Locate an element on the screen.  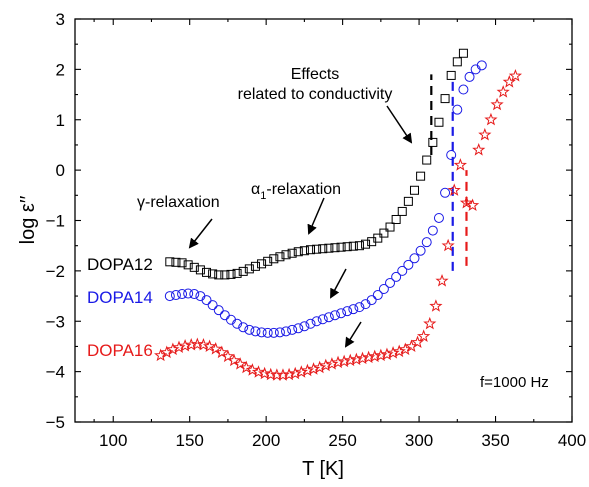
x-tick-label: 400 is located at coordinates (572, 440).